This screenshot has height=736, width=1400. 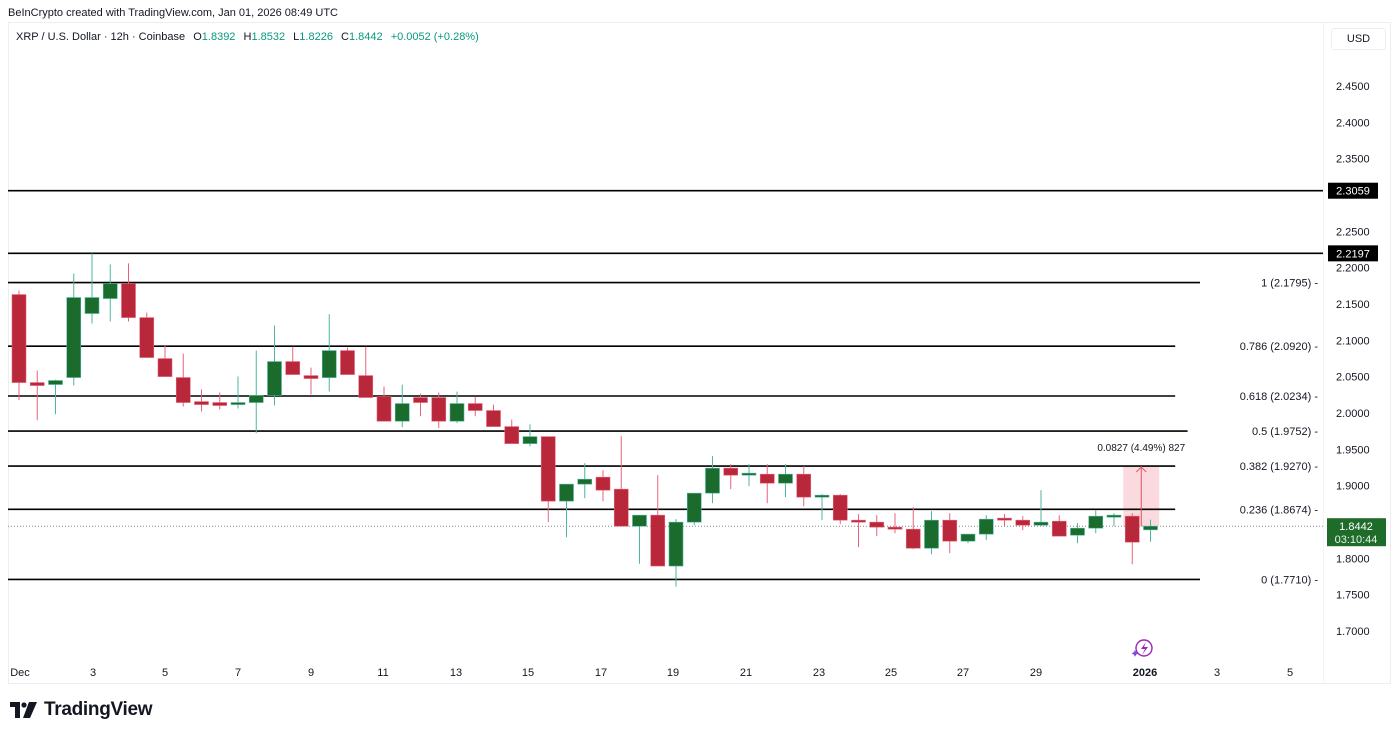 What do you see at coordinates (1353, 160) in the screenshot?
I see `y-axis-tick: 2.3500` at bounding box center [1353, 160].